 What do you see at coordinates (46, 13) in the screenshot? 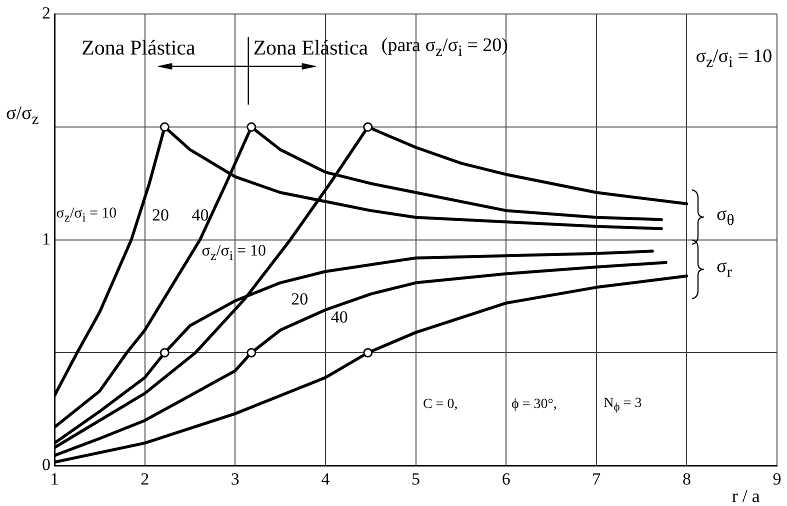
I see `y-tick-label: 2` at bounding box center [46, 13].